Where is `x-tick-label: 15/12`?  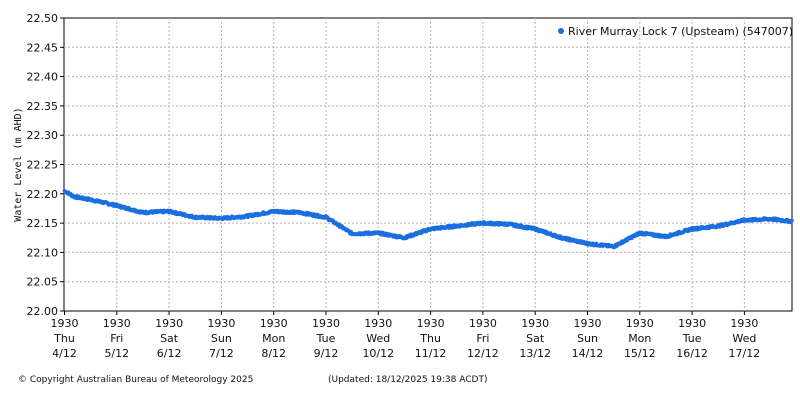
x-tick-label: 15/12 is located at coordinates (640, 353).